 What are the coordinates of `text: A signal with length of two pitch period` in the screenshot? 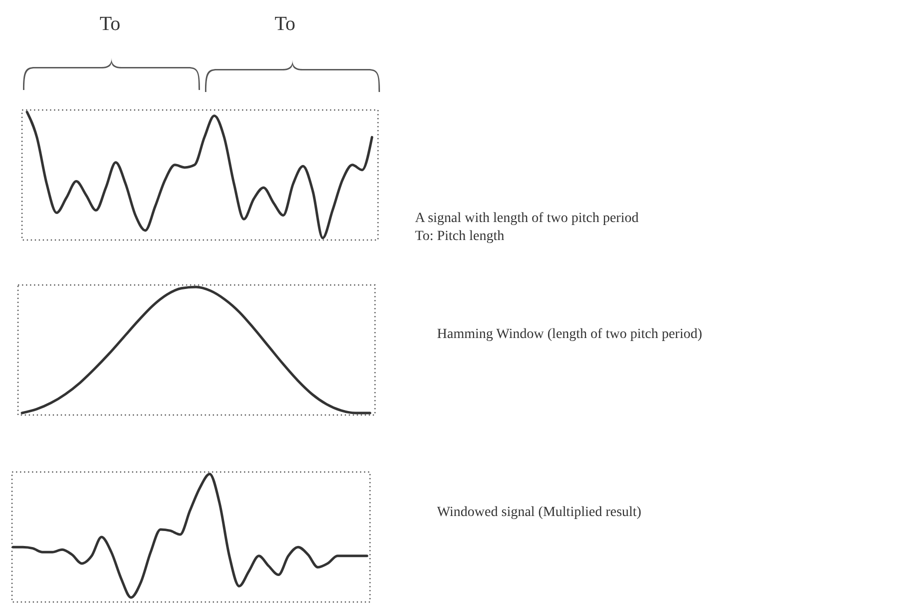 It's located at (527, 218).